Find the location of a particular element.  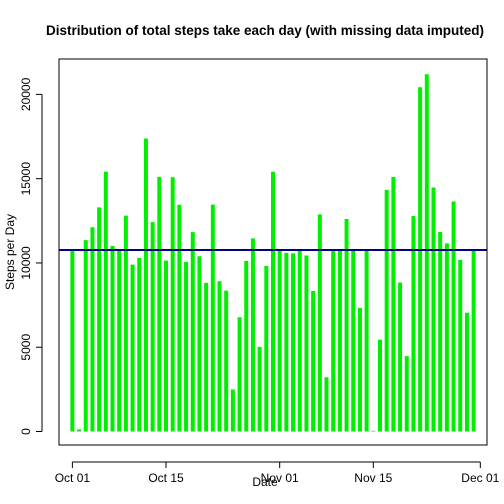

y-tick-label: 20000 is located at coordinates (26, 94).